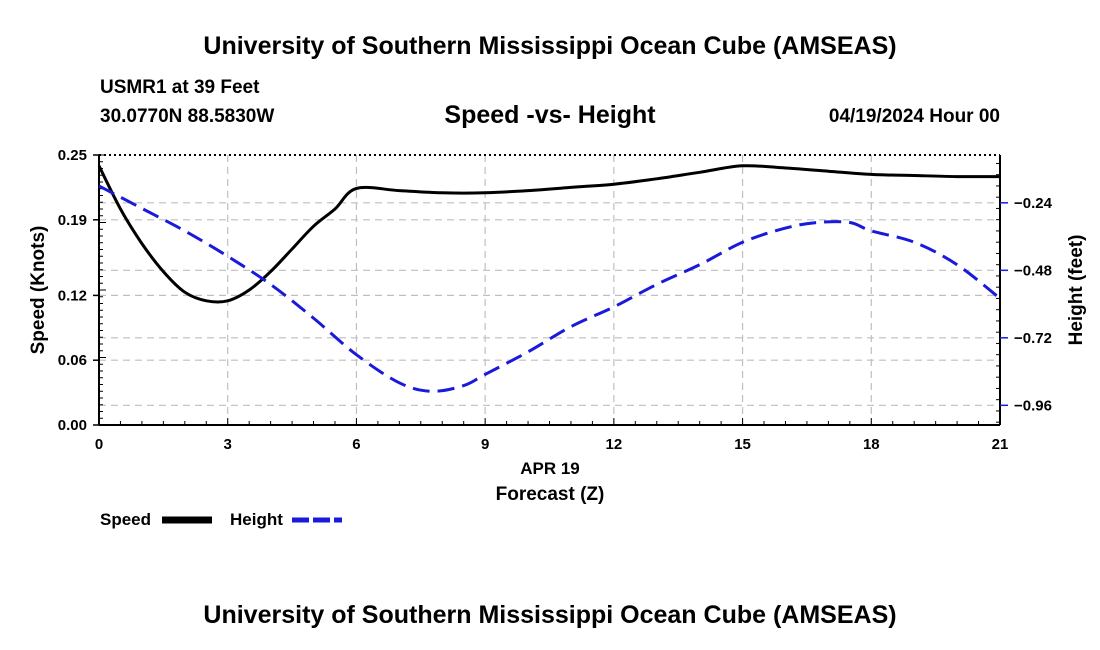  I want to click on x-tick-label: 18, so click(871, 444).